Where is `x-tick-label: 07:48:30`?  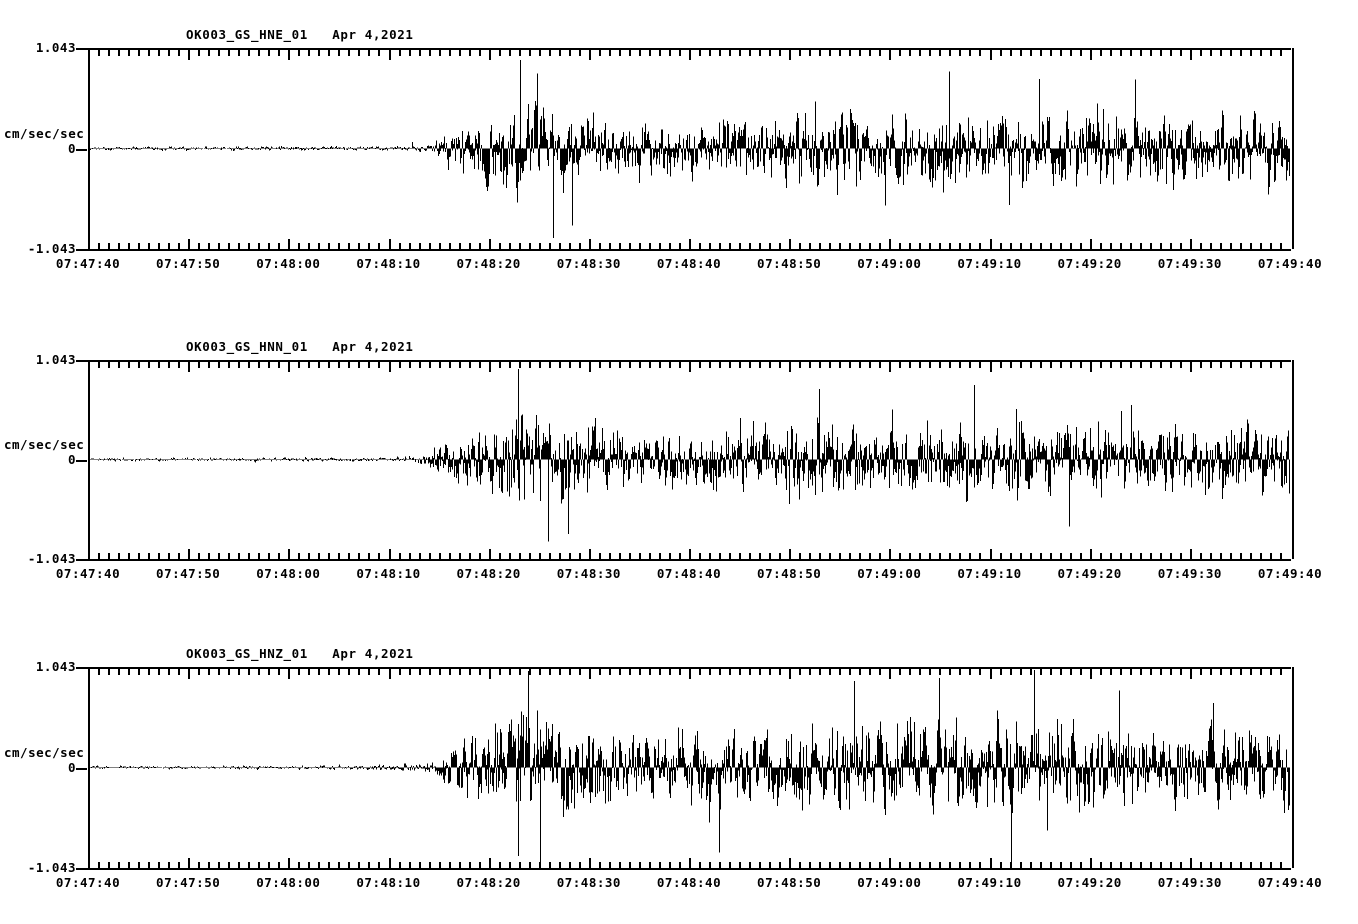 x-tick-label: 07:48:30 is located at coordinates (588, 263).